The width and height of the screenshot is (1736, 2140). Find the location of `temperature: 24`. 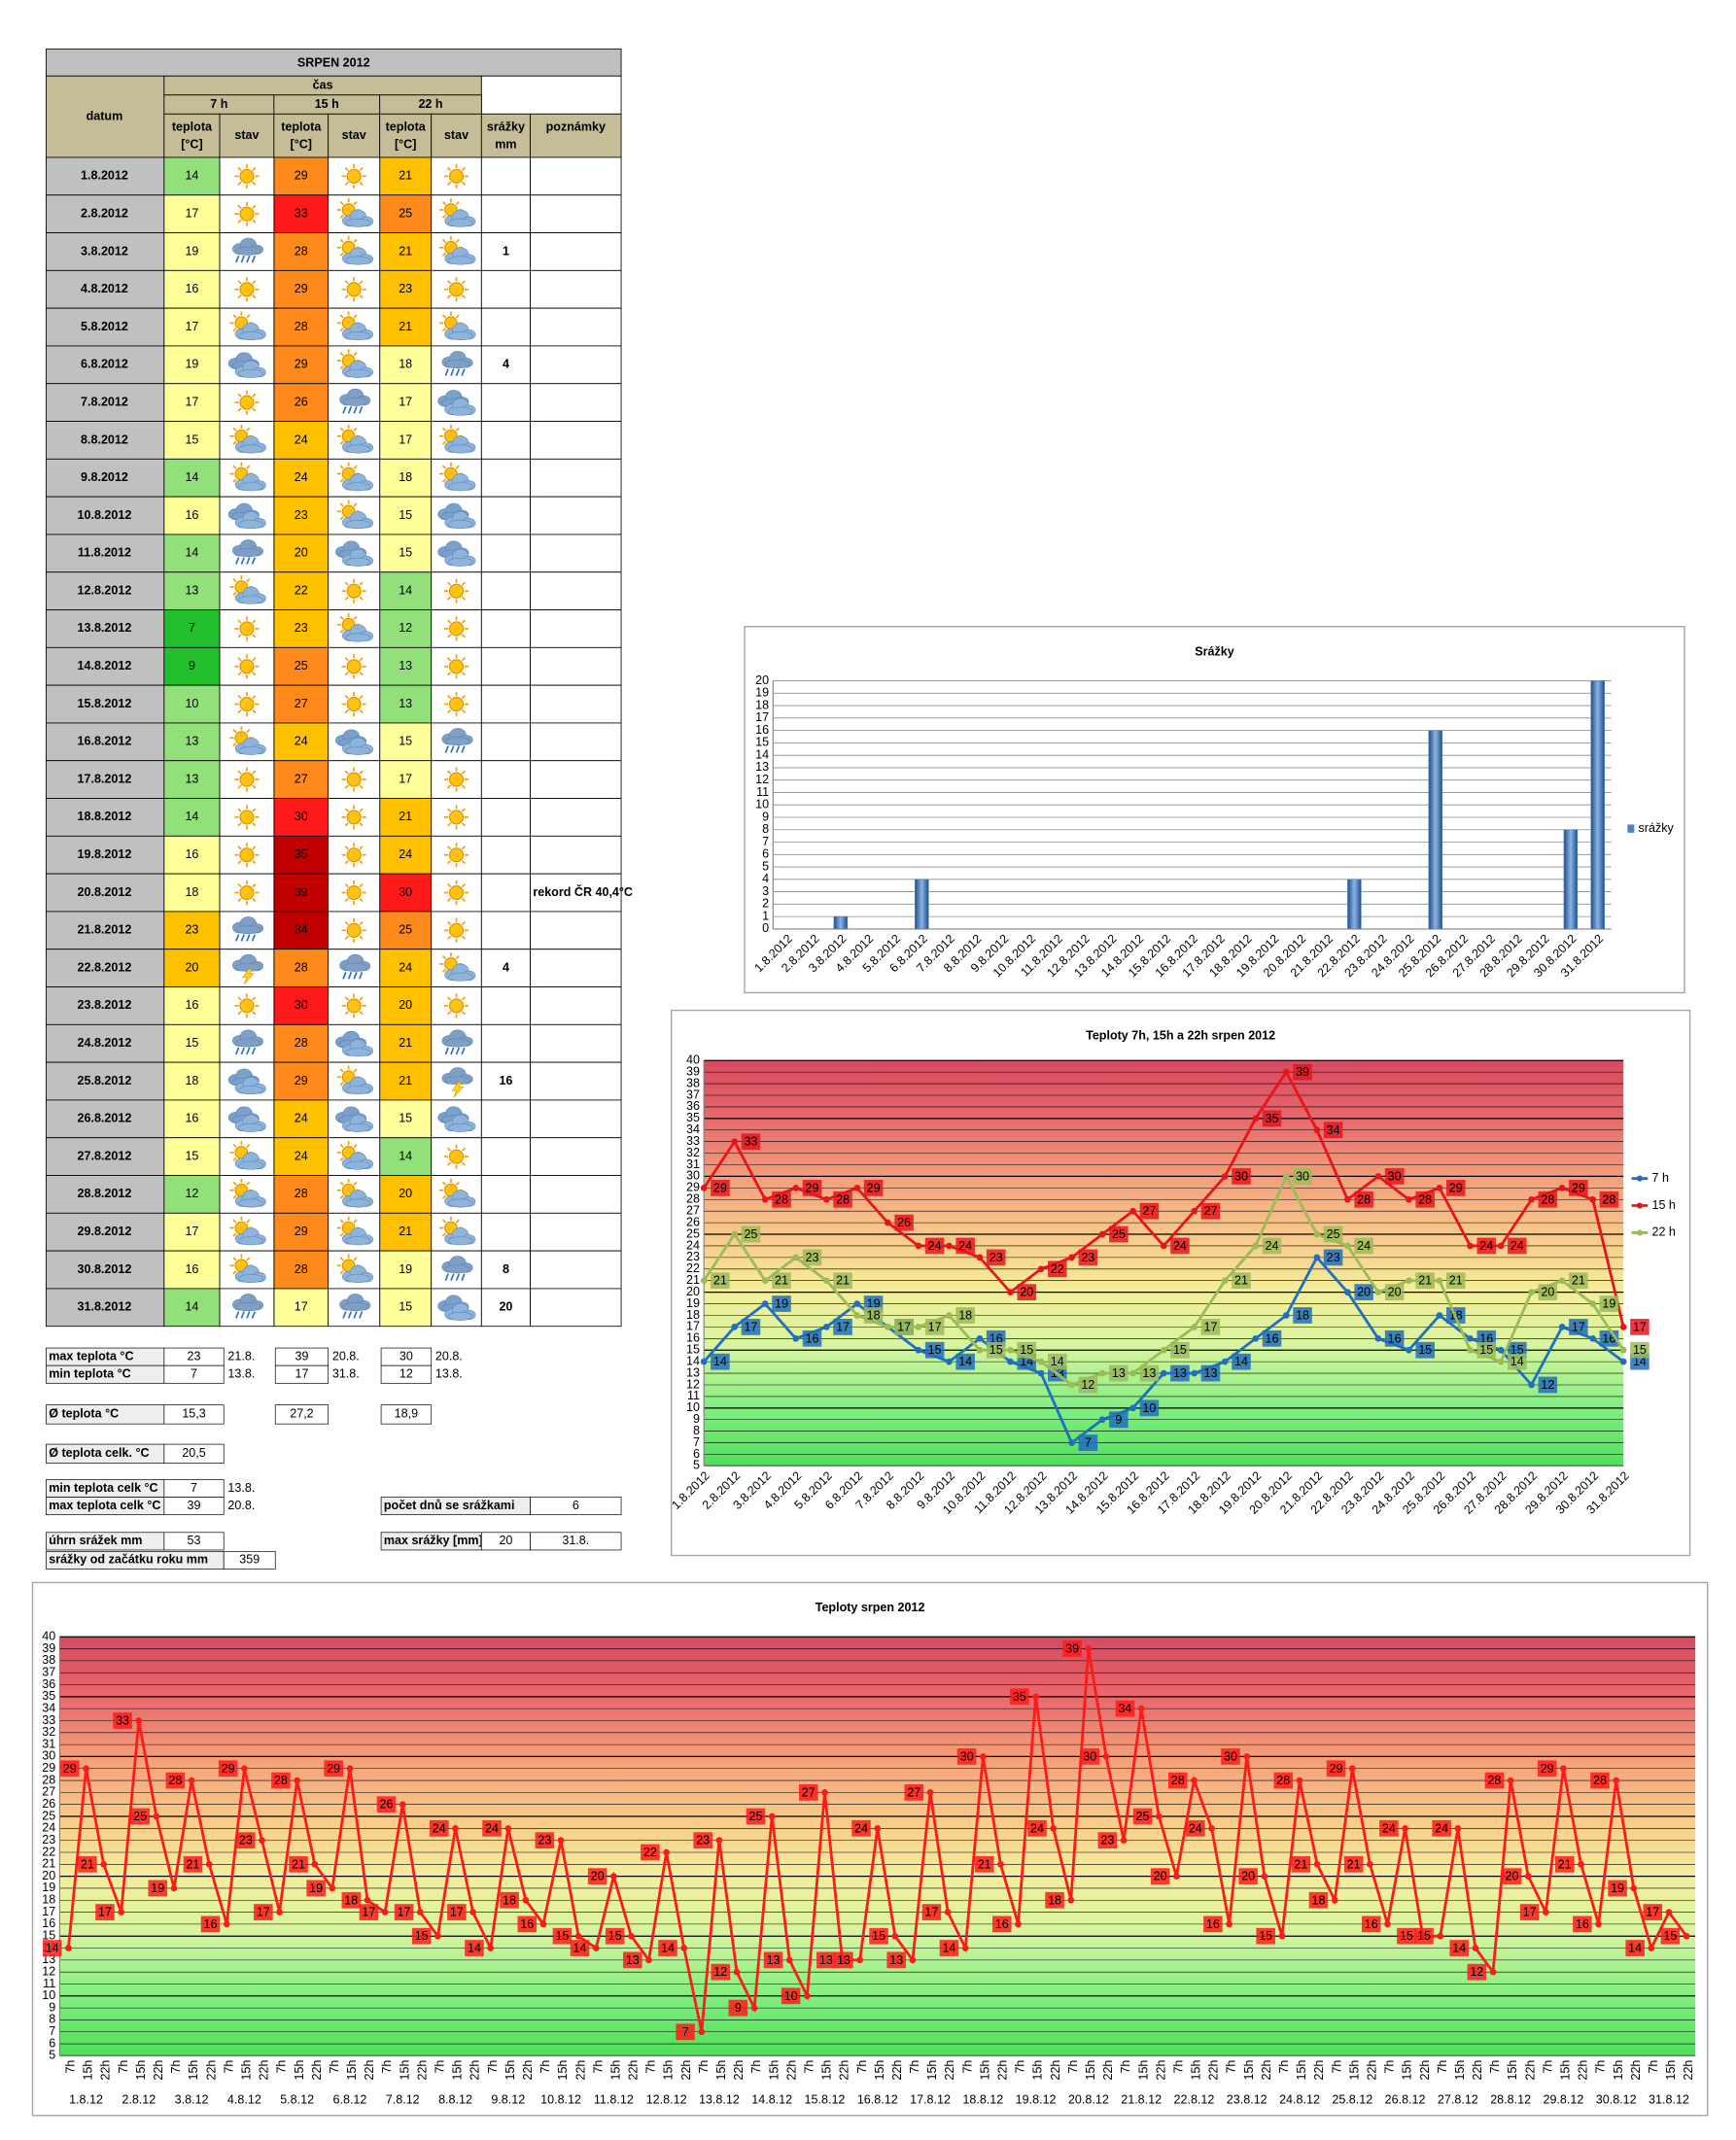

temperature: 24 is located at coordinates (406, 967).